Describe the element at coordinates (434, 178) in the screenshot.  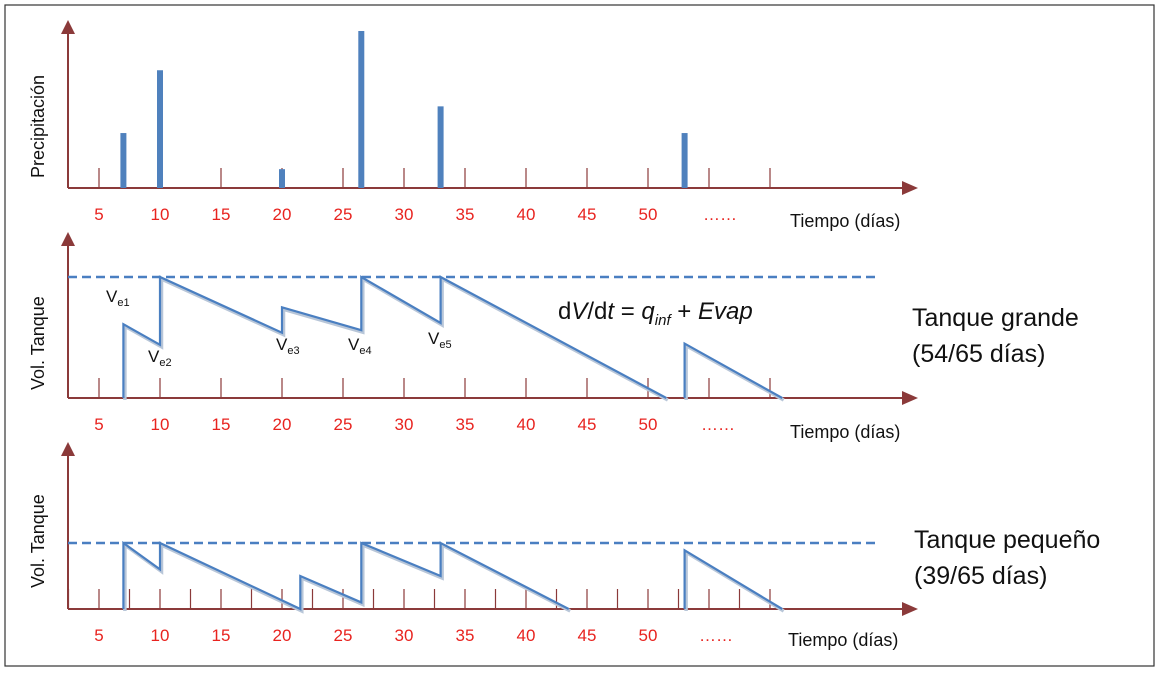
I see `precip-ticks` at that location.